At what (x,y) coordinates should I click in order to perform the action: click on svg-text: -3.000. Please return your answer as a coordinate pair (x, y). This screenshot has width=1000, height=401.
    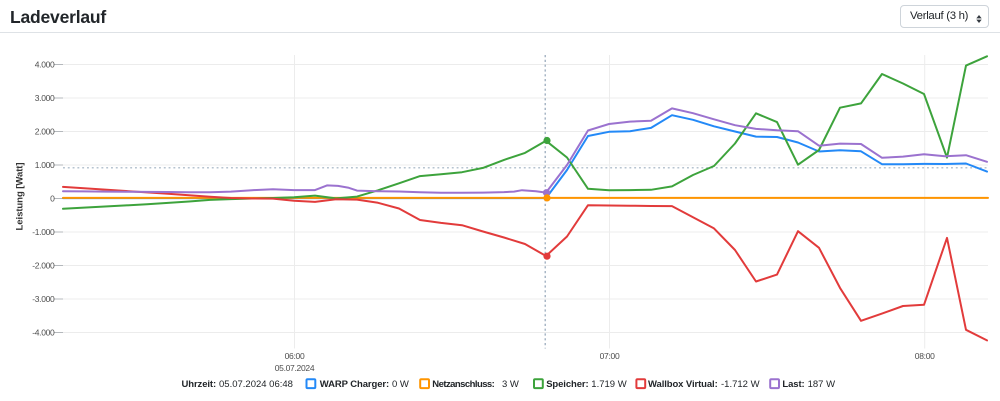
    Looking at the image, I should click on (43, 299).